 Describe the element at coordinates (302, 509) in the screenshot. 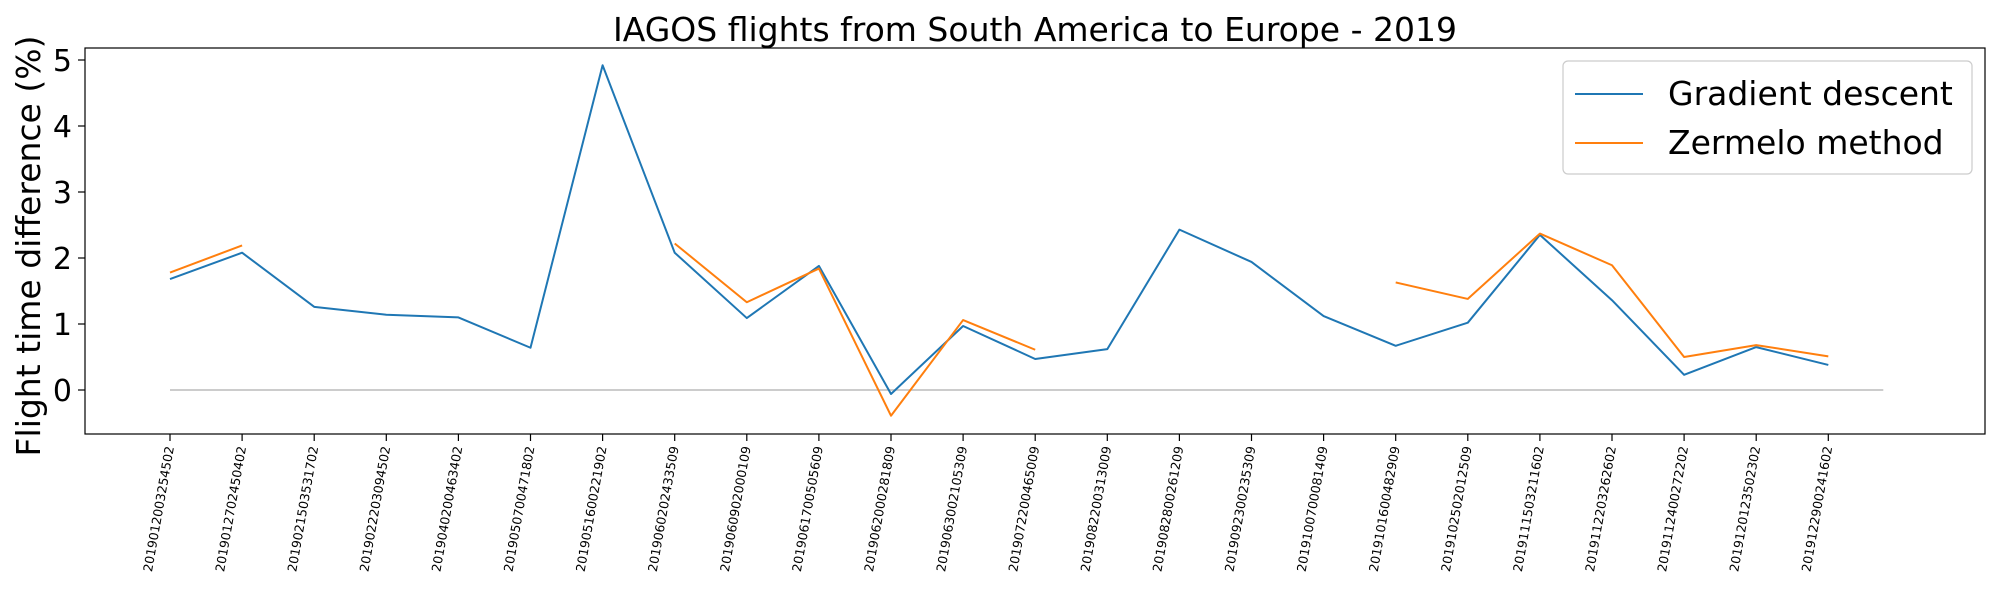

I see `x-tick-label: 2019021503531702` at that location.